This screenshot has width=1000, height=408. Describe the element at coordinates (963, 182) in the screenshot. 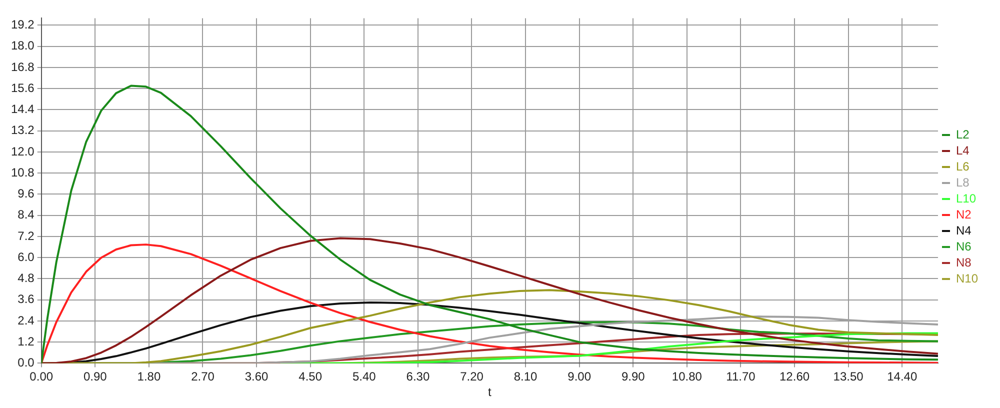

I see `legend-label: L8` at that location.